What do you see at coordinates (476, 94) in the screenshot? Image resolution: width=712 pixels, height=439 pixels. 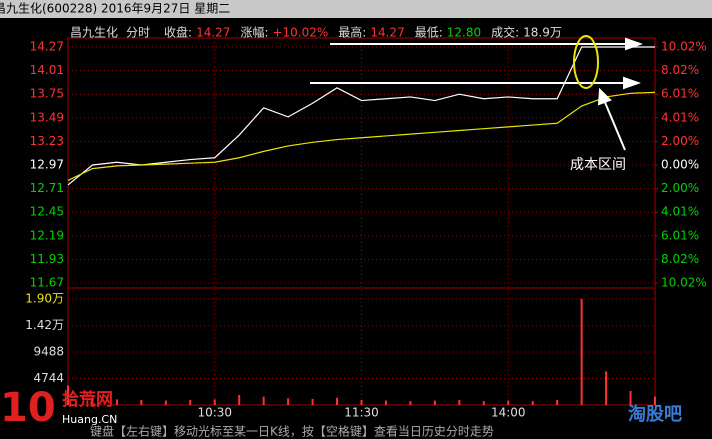 I see `annotations` at bounding box center [476, 94].